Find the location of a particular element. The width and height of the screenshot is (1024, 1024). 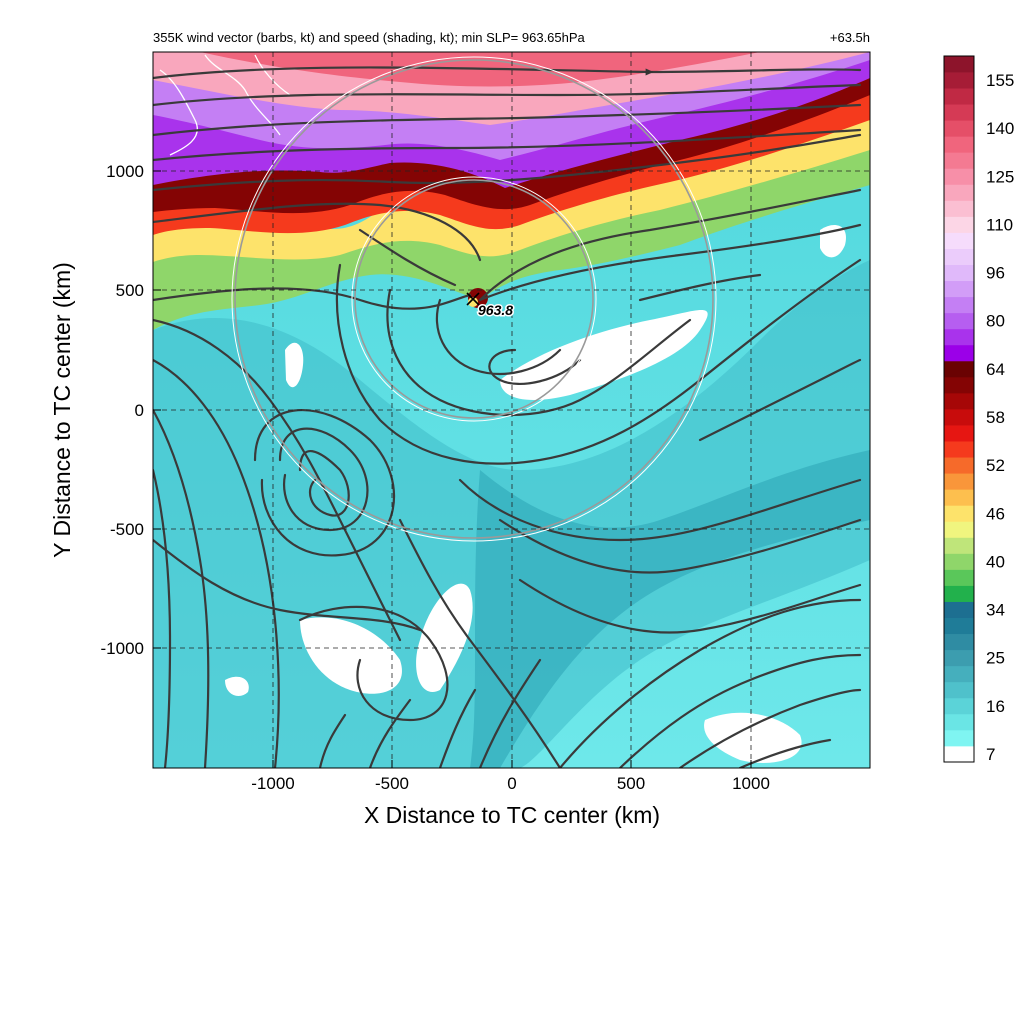

colorbar-tick-label: 125 is located at coordinates (1000, 176).